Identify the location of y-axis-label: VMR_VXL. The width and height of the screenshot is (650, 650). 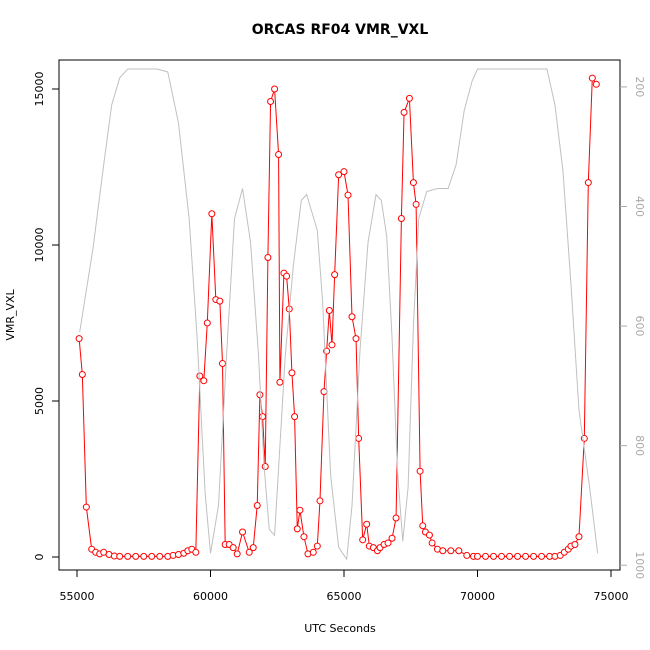
(10, 314).